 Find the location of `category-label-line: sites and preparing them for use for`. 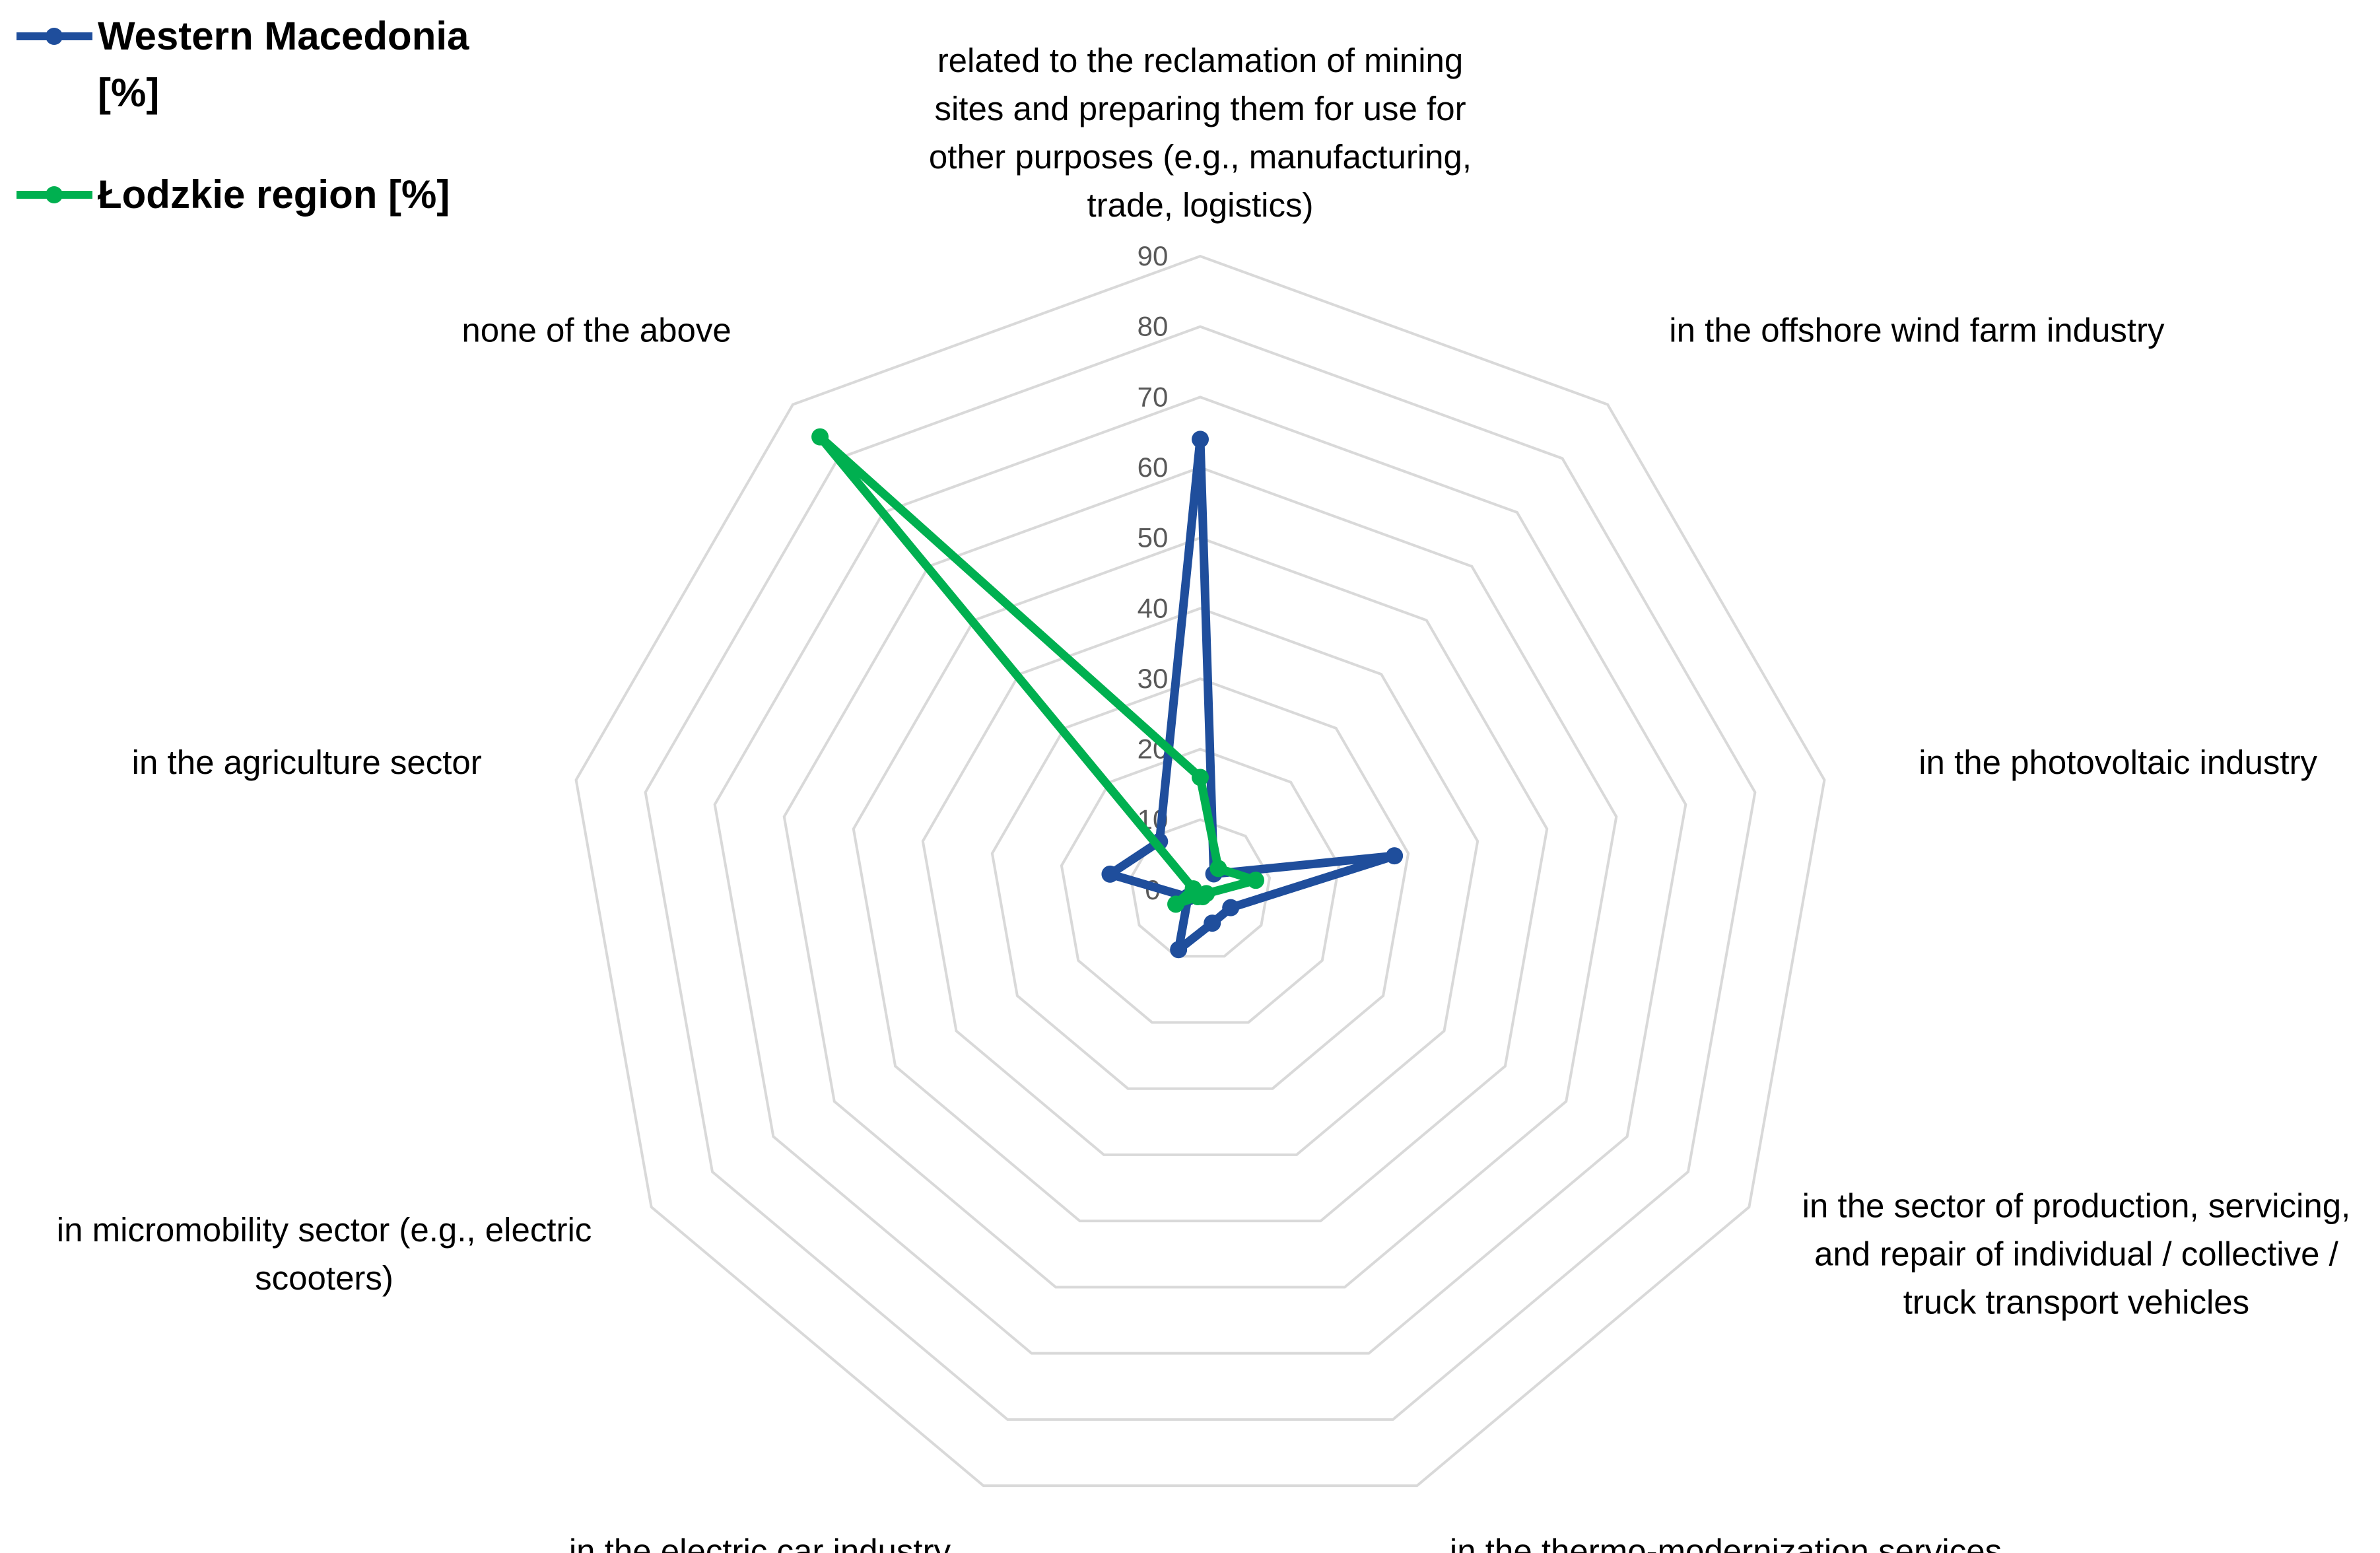

category-label-line: sites and preparing them for use for is located at coordinates (1200, 108).